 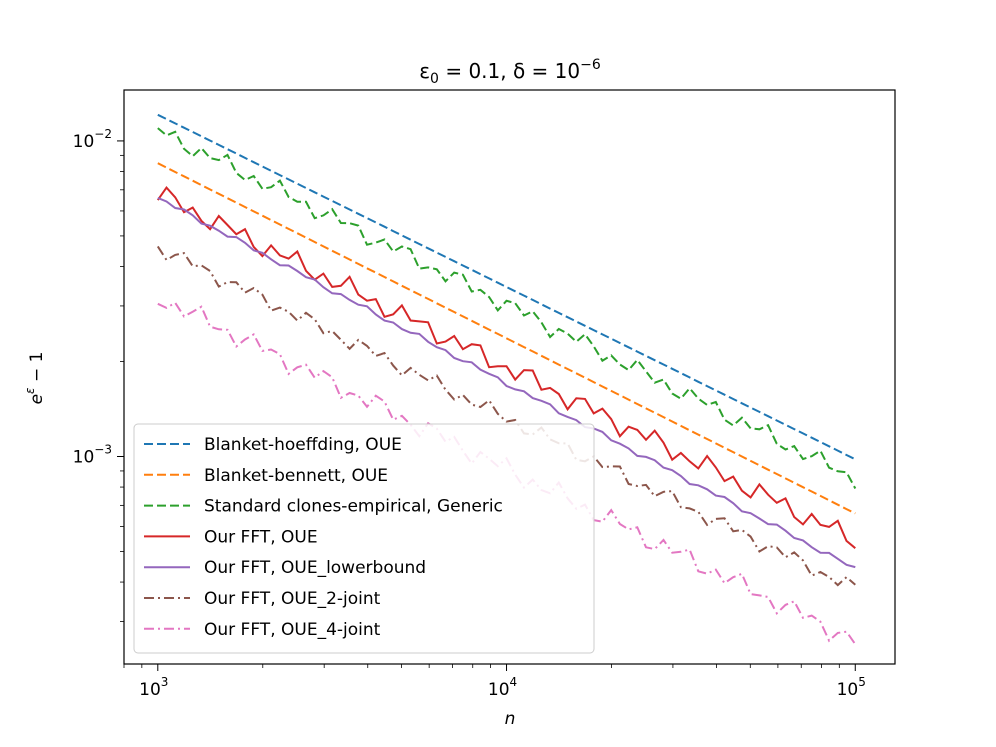 I want to click on x-tick-label: 10⁵, so click(x=851, y=687).